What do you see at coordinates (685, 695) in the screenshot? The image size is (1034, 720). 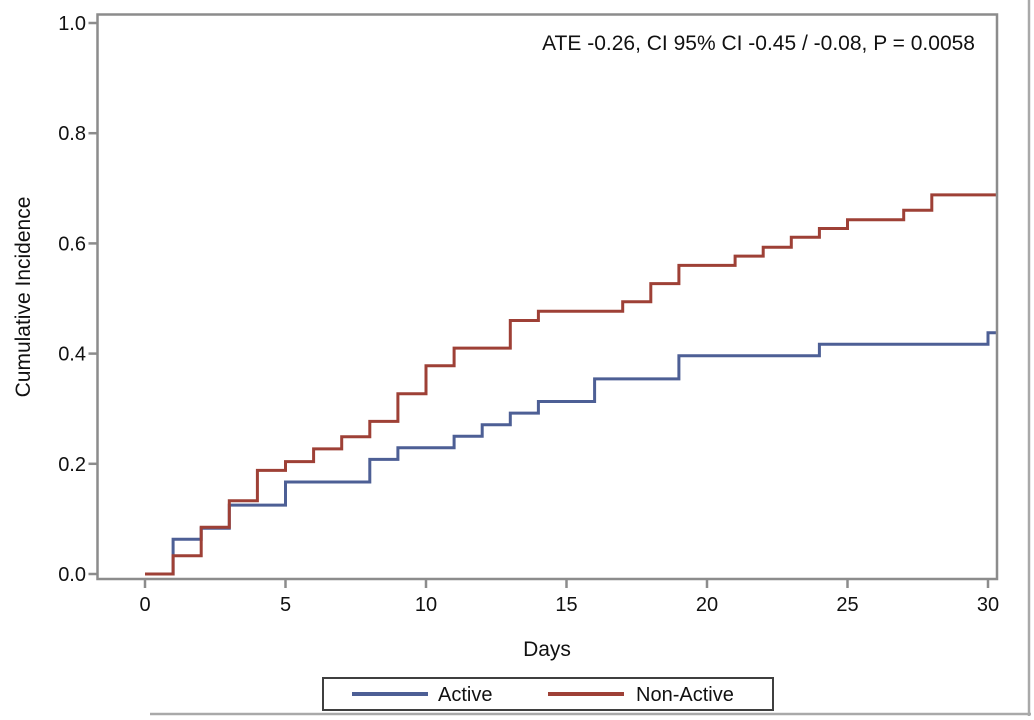 I see `legend-label-non-active: Non-Active` at bounding box center [685, 695].